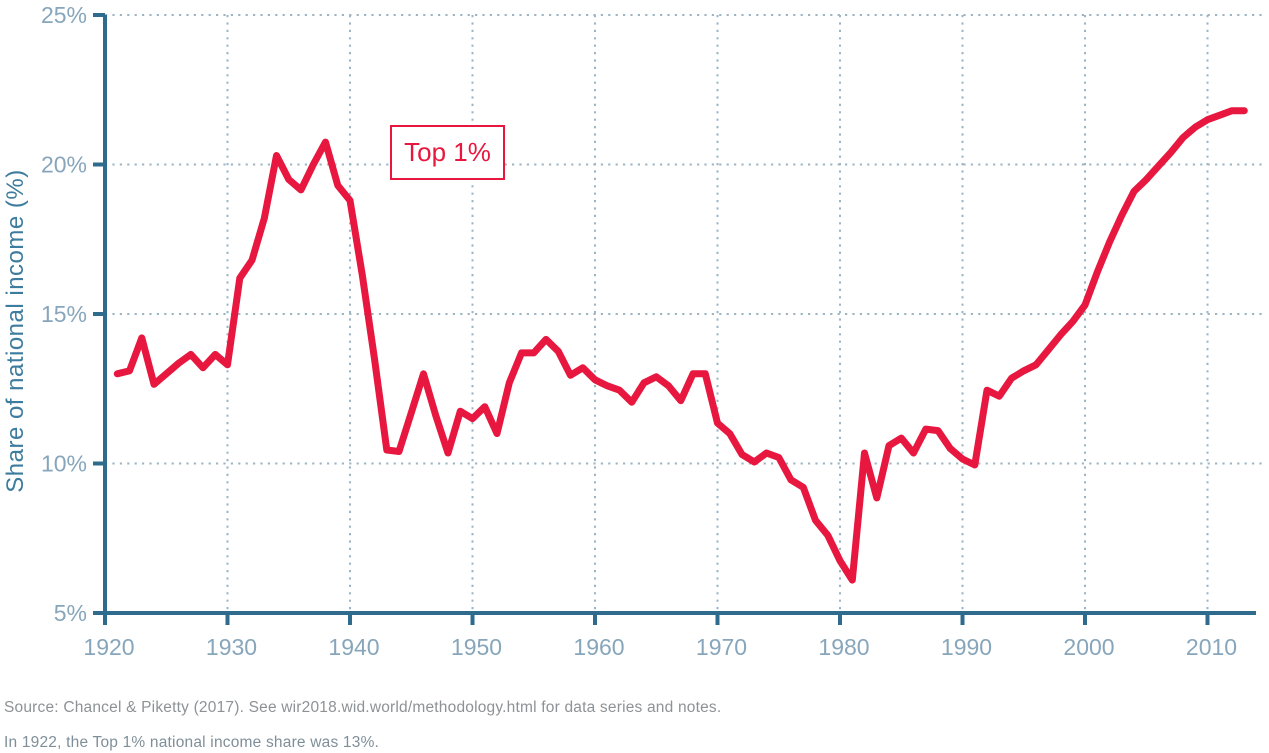  Describe the element at coordinates (64, 314) in the screenshot. I see `y-tick-label: 15%` at that location.